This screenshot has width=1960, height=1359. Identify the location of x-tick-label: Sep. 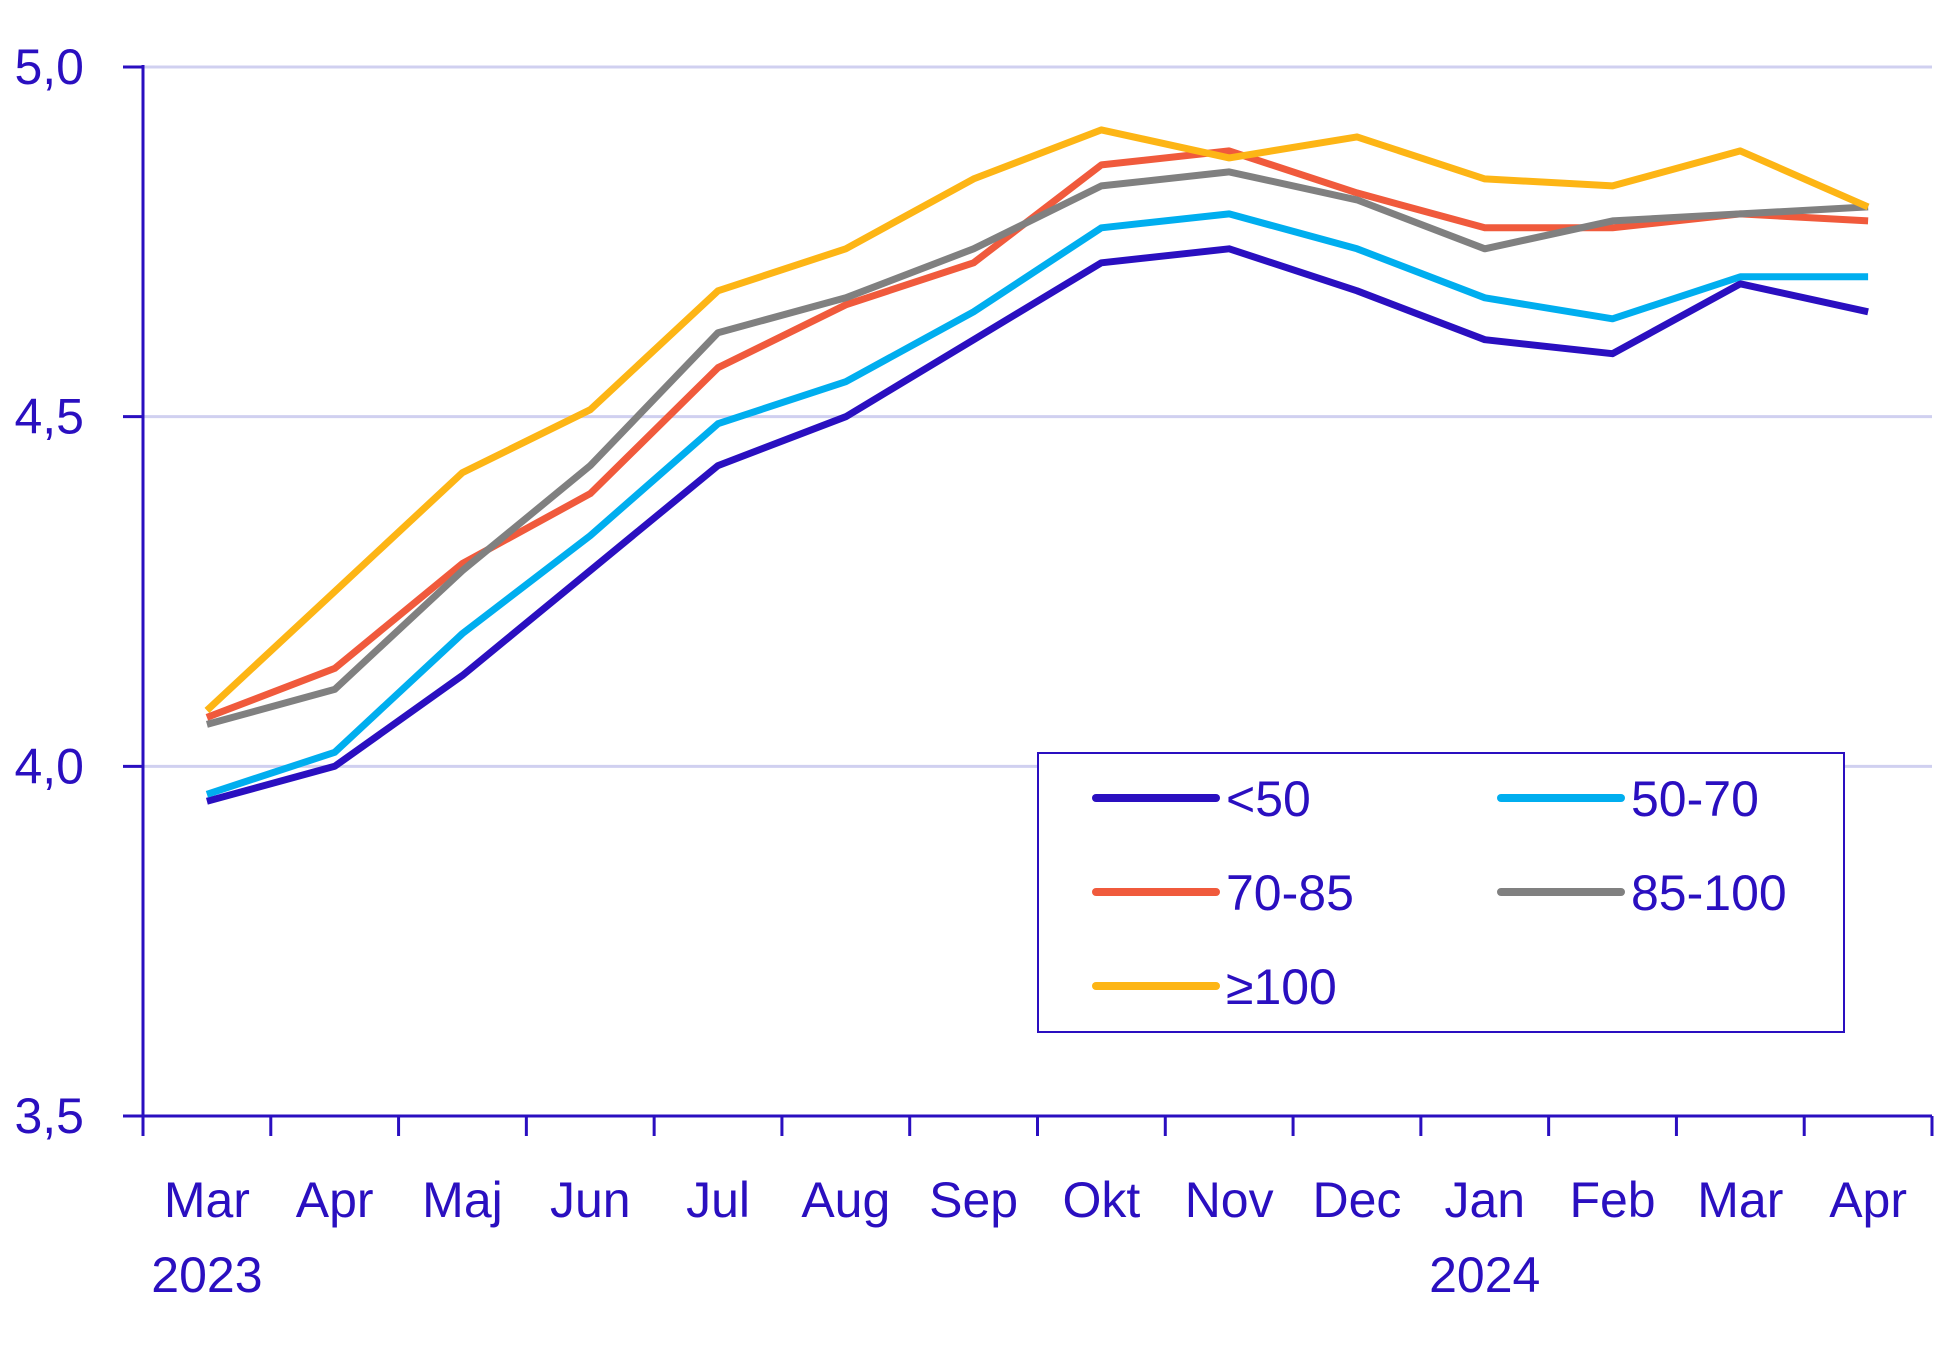
(973, 1200).